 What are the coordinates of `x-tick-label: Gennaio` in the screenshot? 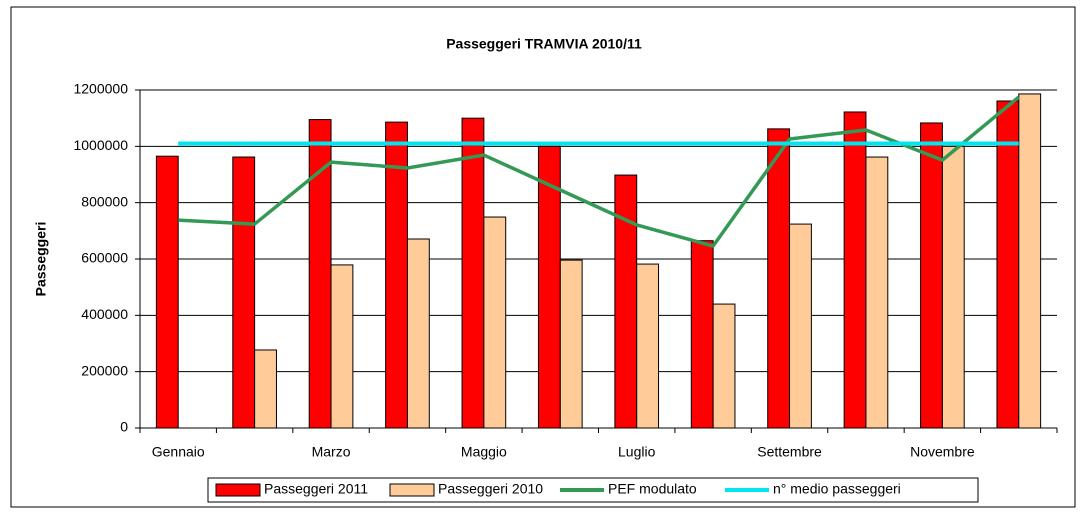 It's located at (178, 452).